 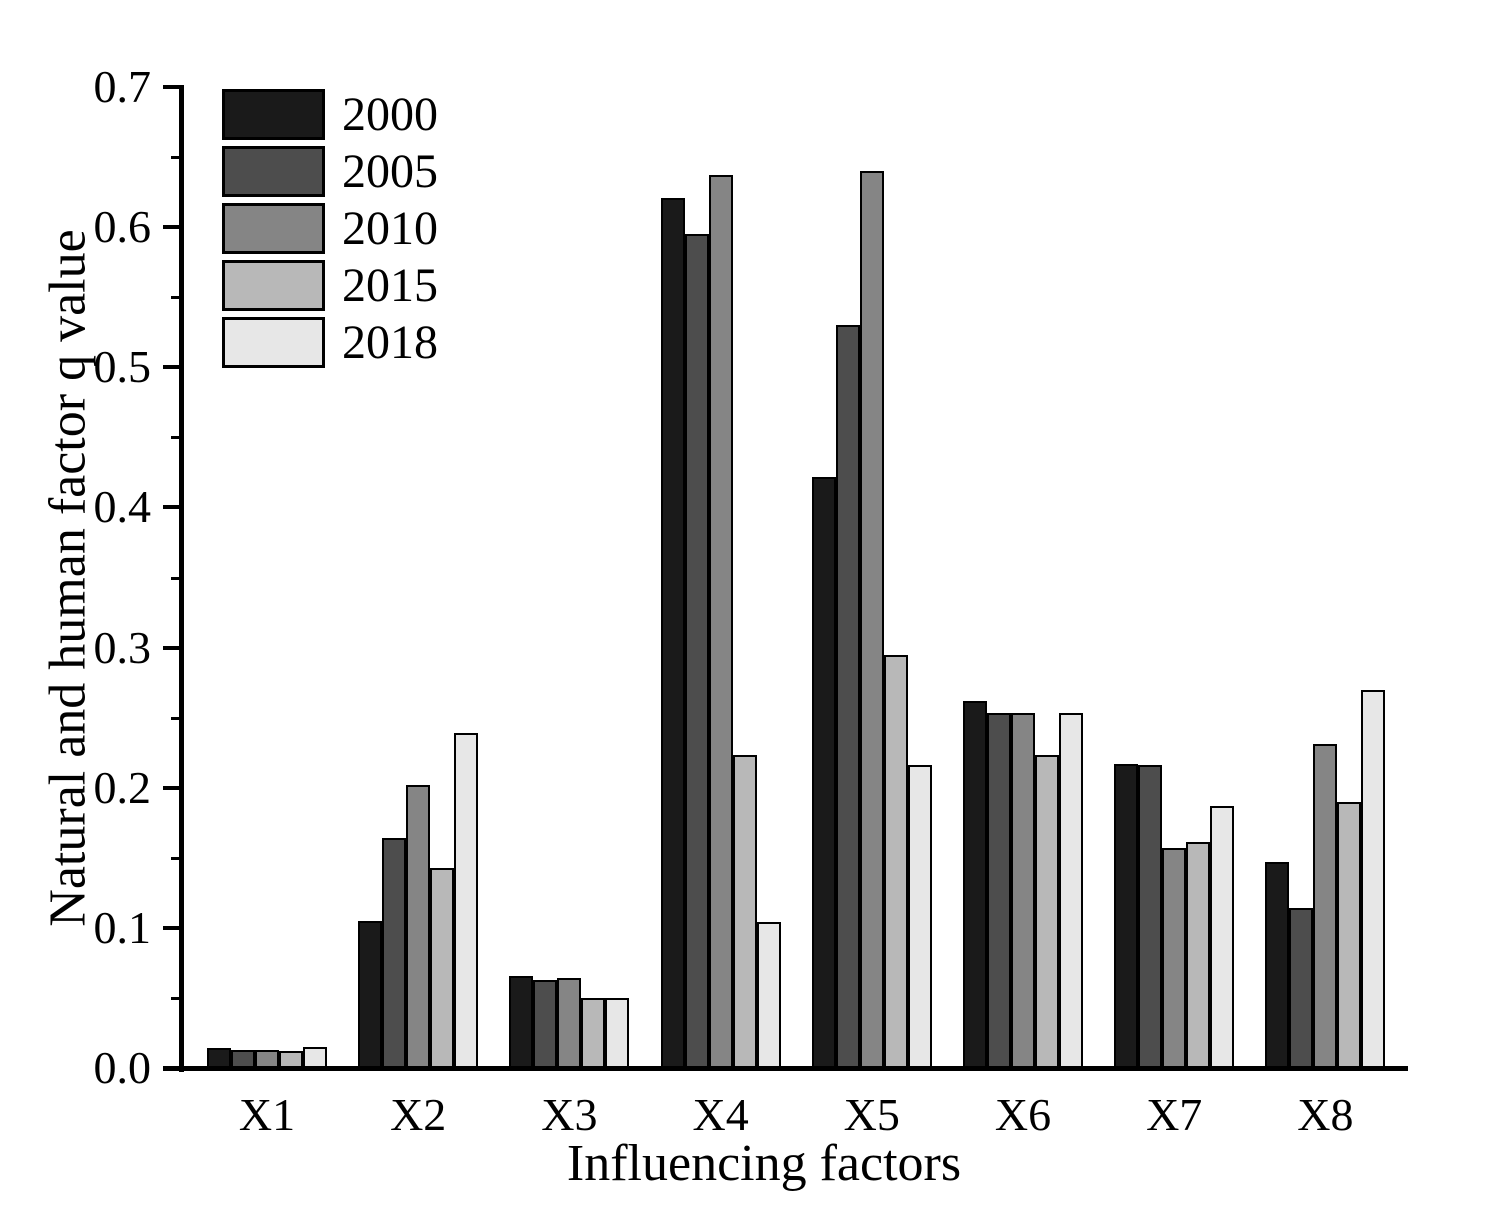 I want to click on legend-swatch-2000, so click(x=273, y=114).